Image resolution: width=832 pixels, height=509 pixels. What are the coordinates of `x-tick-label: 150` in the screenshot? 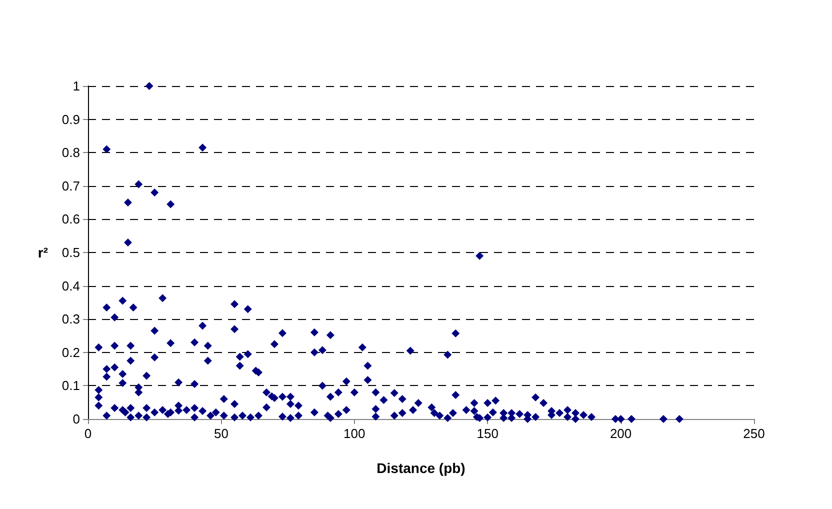 It's located at (487, 433).